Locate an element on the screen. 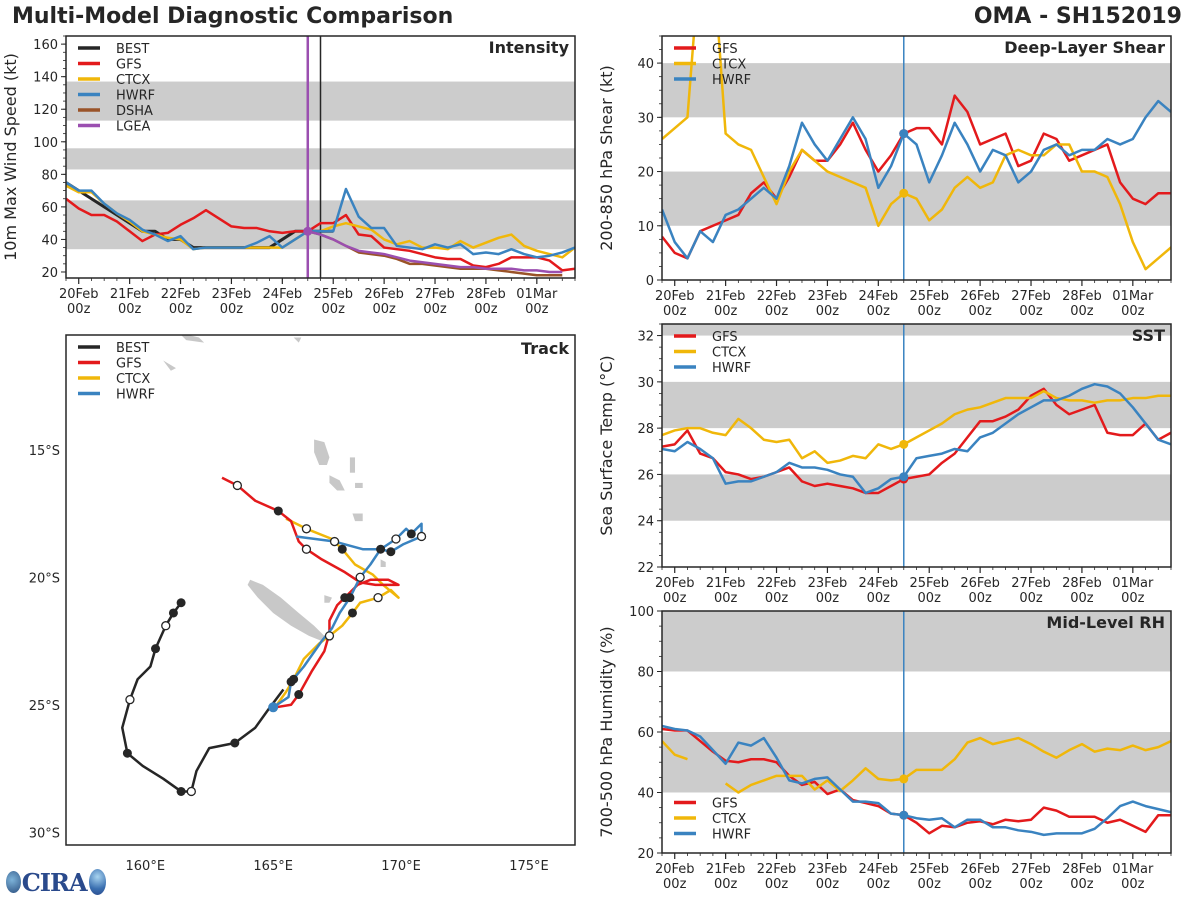 This screenshot has height=900, width=1200. lat-tick-label: 15°S is located at coordinates (44, 451).